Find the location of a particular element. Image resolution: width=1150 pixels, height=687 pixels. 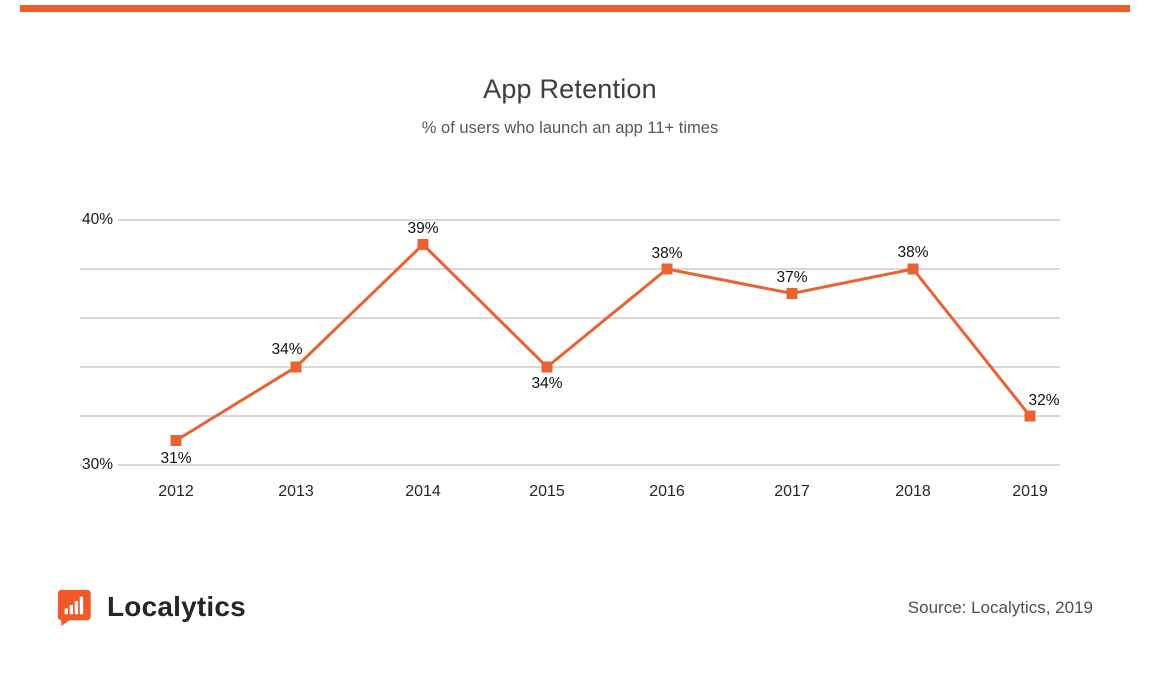

chart-subtitle: % of users who launch an app 11+ times is located at coordinates (570, 128).